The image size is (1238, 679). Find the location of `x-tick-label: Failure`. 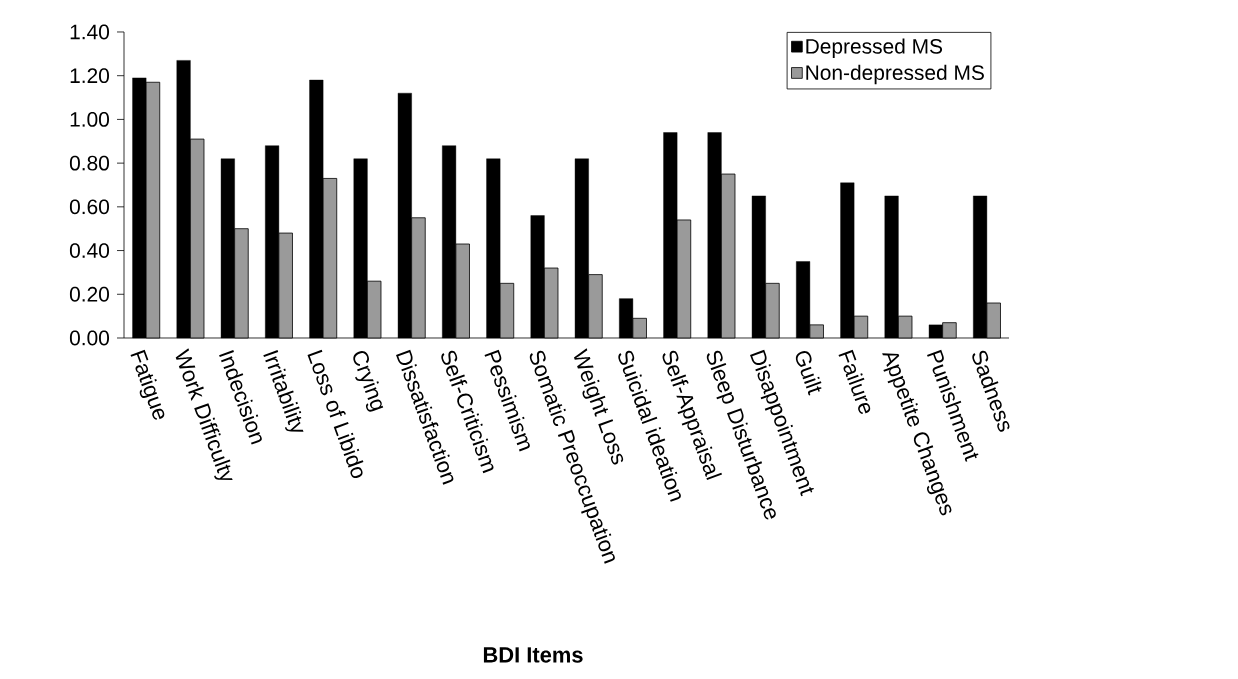

x-tick-label: Failure is located at coordinates (854, 382).